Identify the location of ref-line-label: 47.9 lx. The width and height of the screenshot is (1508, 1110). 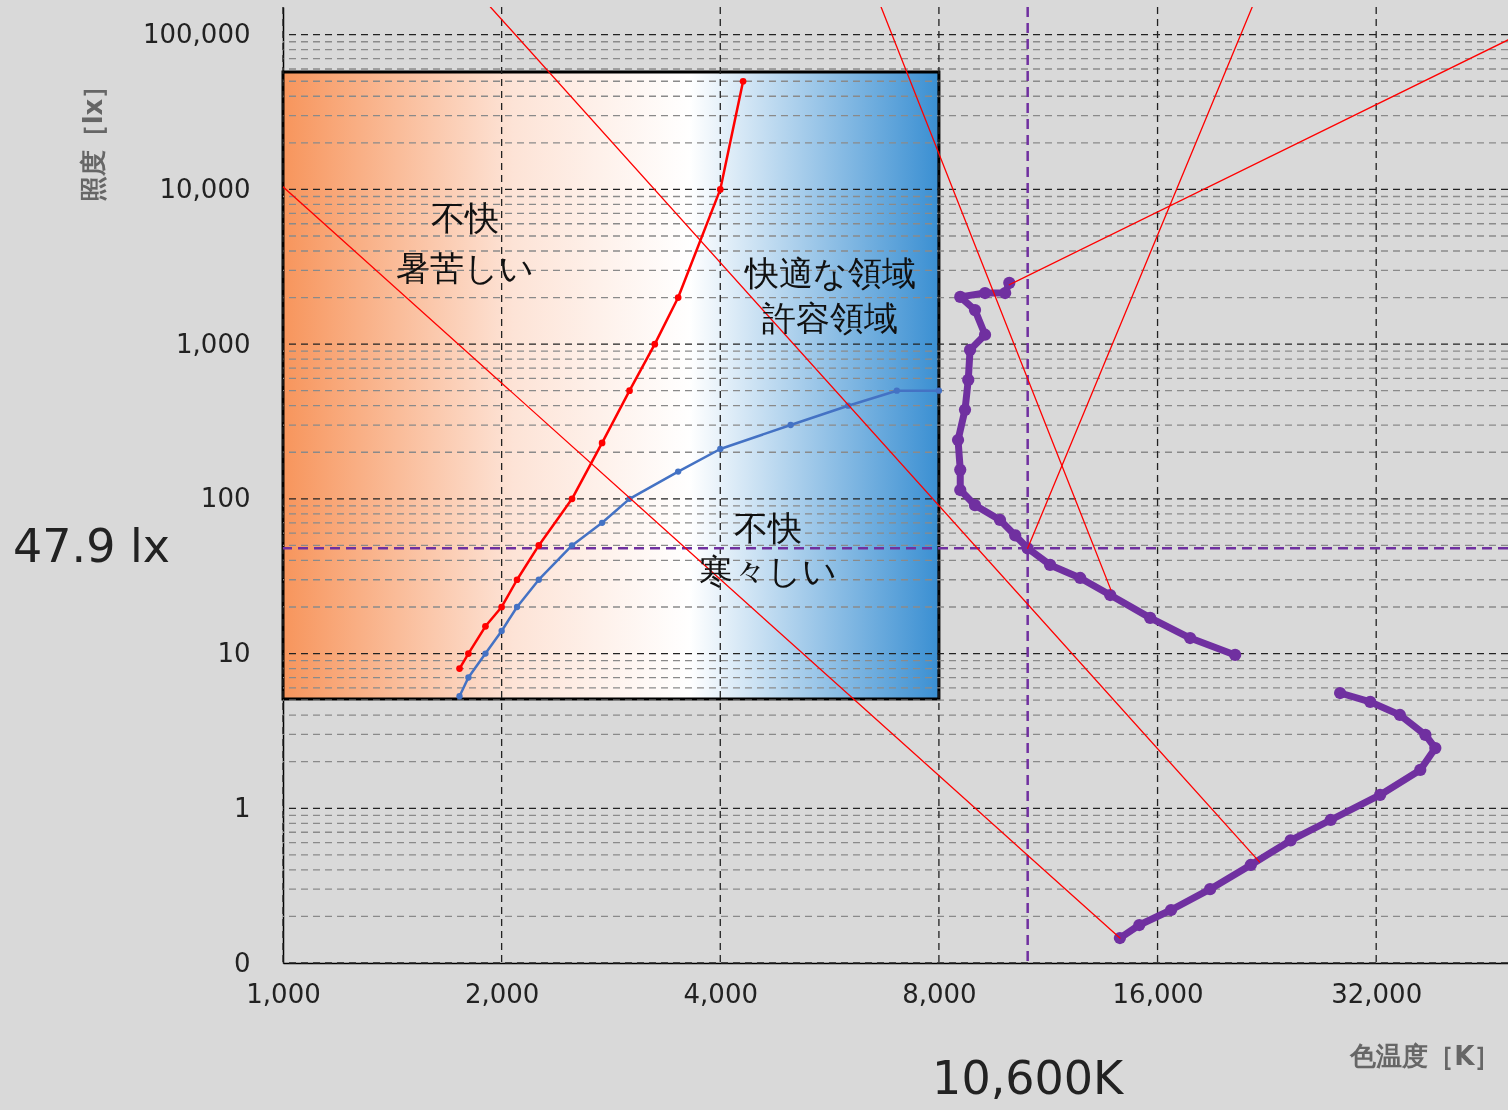
(92, 546).